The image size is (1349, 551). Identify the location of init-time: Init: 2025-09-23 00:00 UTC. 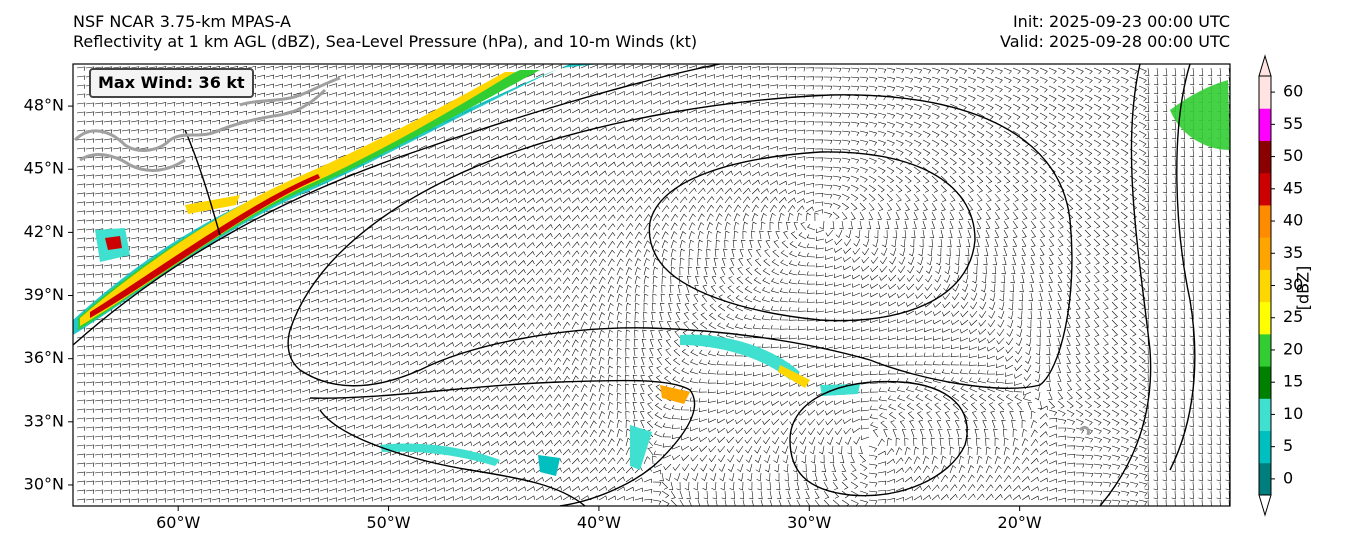
(1121, 21).